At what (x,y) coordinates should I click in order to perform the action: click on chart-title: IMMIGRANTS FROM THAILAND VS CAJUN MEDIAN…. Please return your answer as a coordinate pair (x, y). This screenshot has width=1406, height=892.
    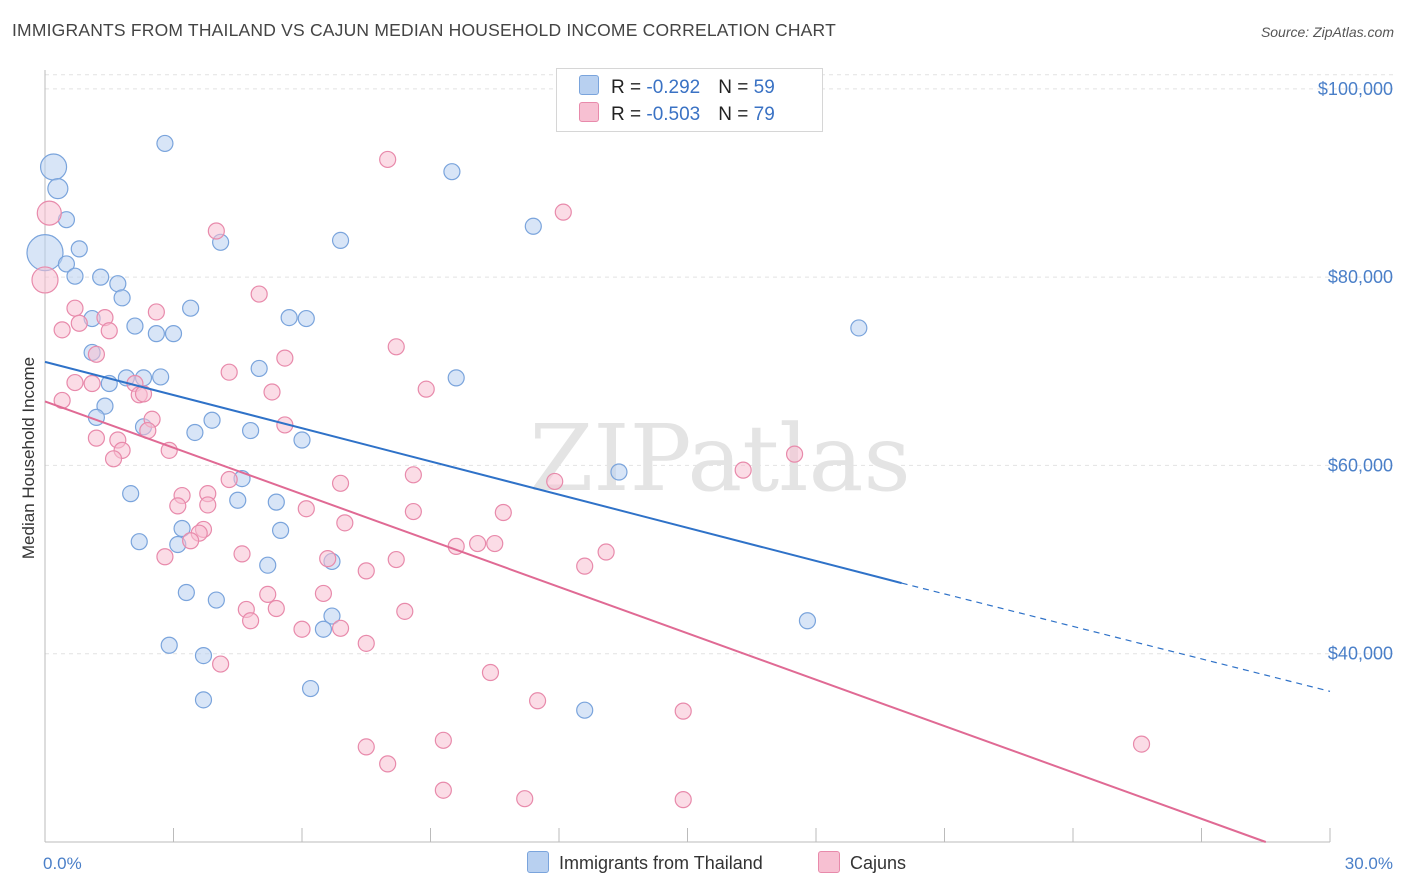
    Looking at the image, I should click on (424, 30).